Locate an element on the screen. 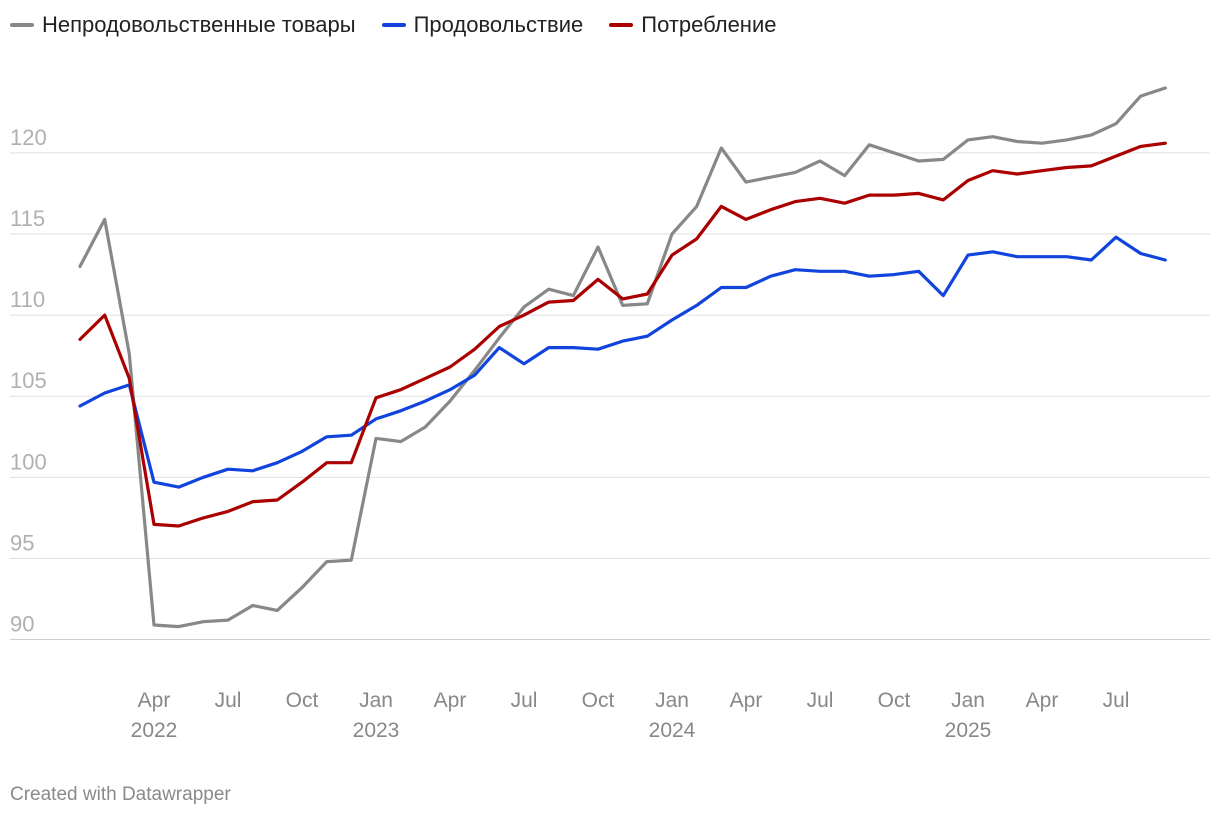  x-tick-year-2025: 2025 is located at coordinates (968, 730).